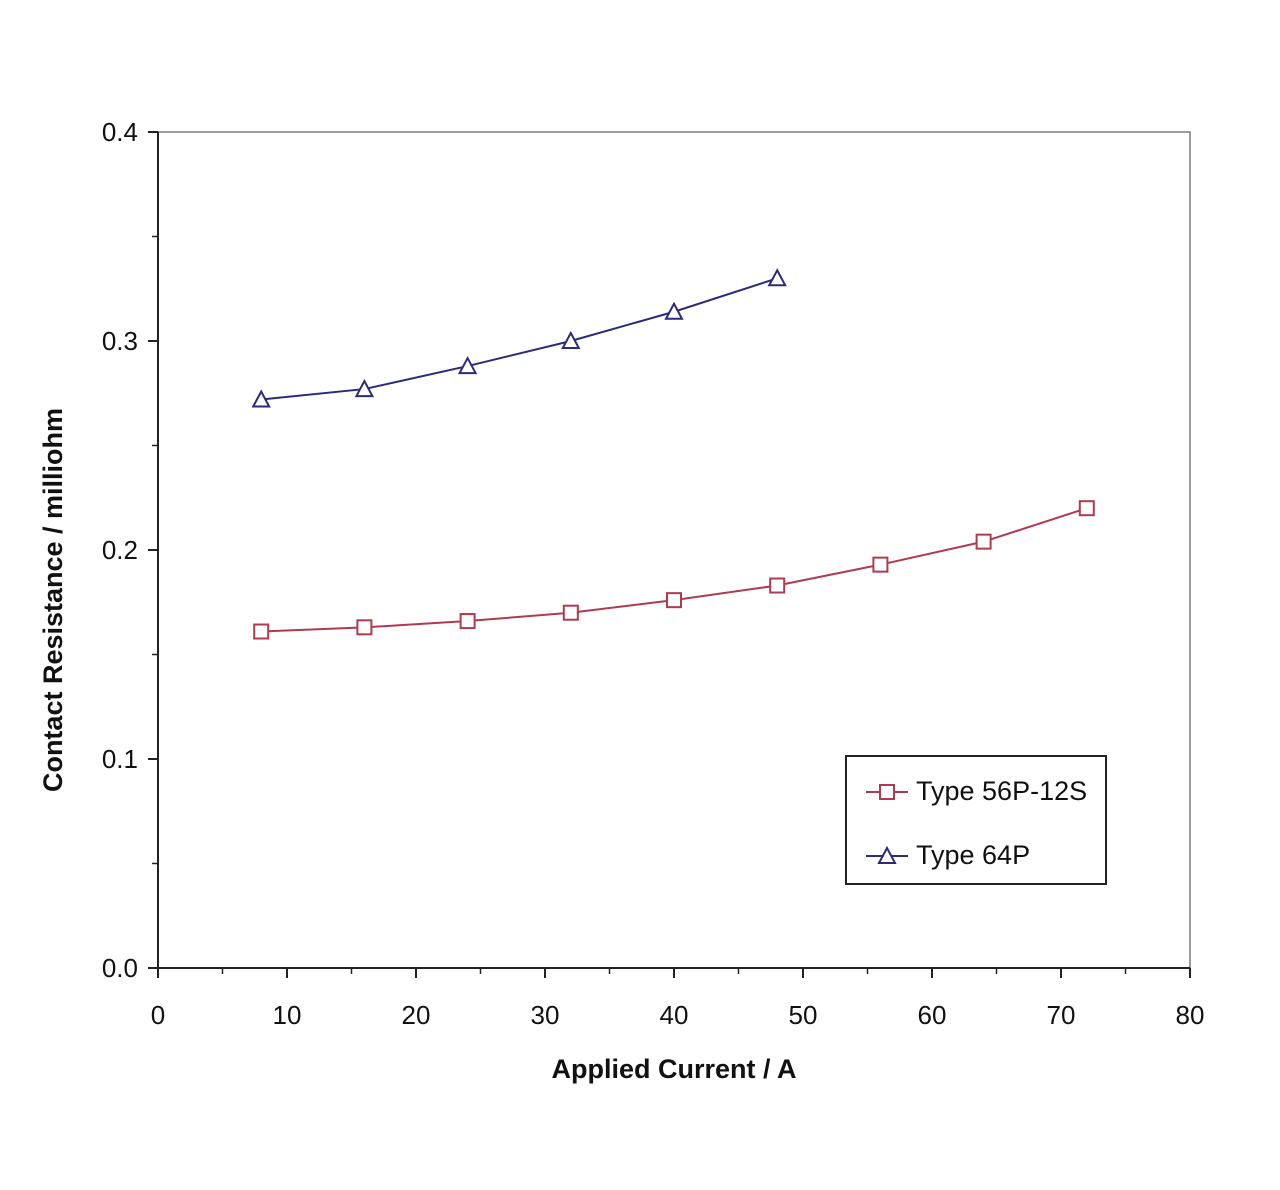 This screenshot has height=1190, width=1280. Describe the element at coordinates (158, 1015) in the screenshot. I see `x-tick-label: 0` at that location.